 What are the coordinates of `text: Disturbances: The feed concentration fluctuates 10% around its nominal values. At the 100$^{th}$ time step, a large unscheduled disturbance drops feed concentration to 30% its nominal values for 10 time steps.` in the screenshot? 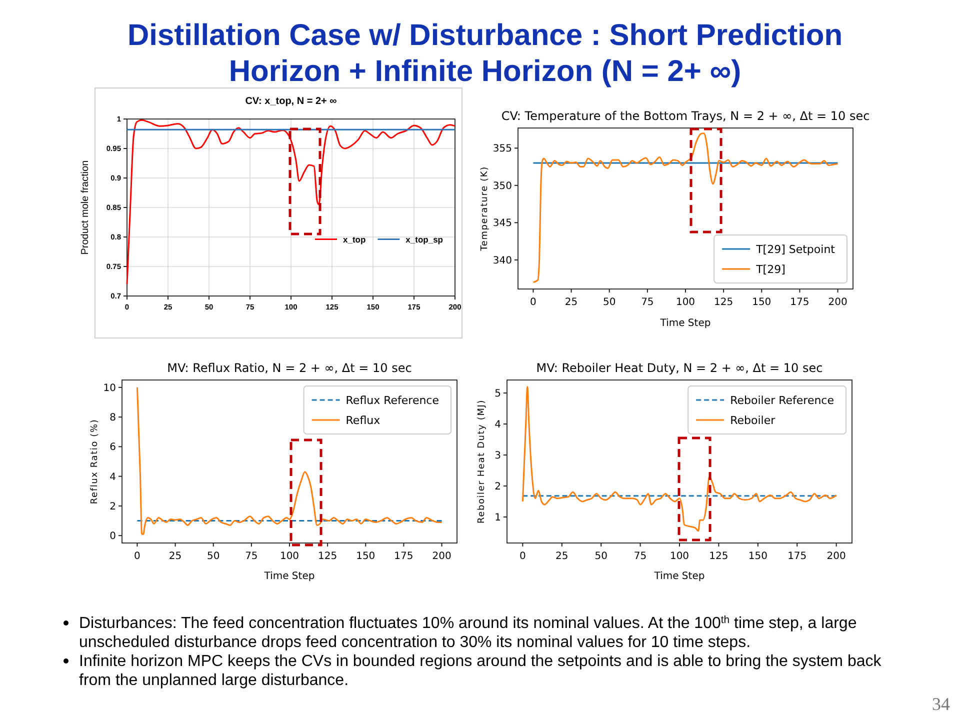 It's located at (468, 632).